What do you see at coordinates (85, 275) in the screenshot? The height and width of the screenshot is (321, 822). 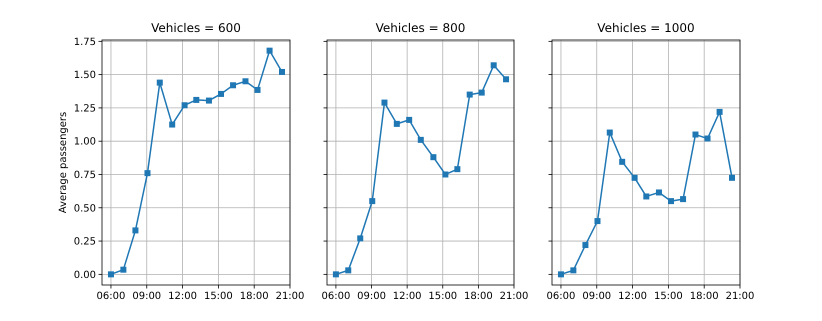 I see `y-tick-label: 0.00` at bounding box center [85, 275].